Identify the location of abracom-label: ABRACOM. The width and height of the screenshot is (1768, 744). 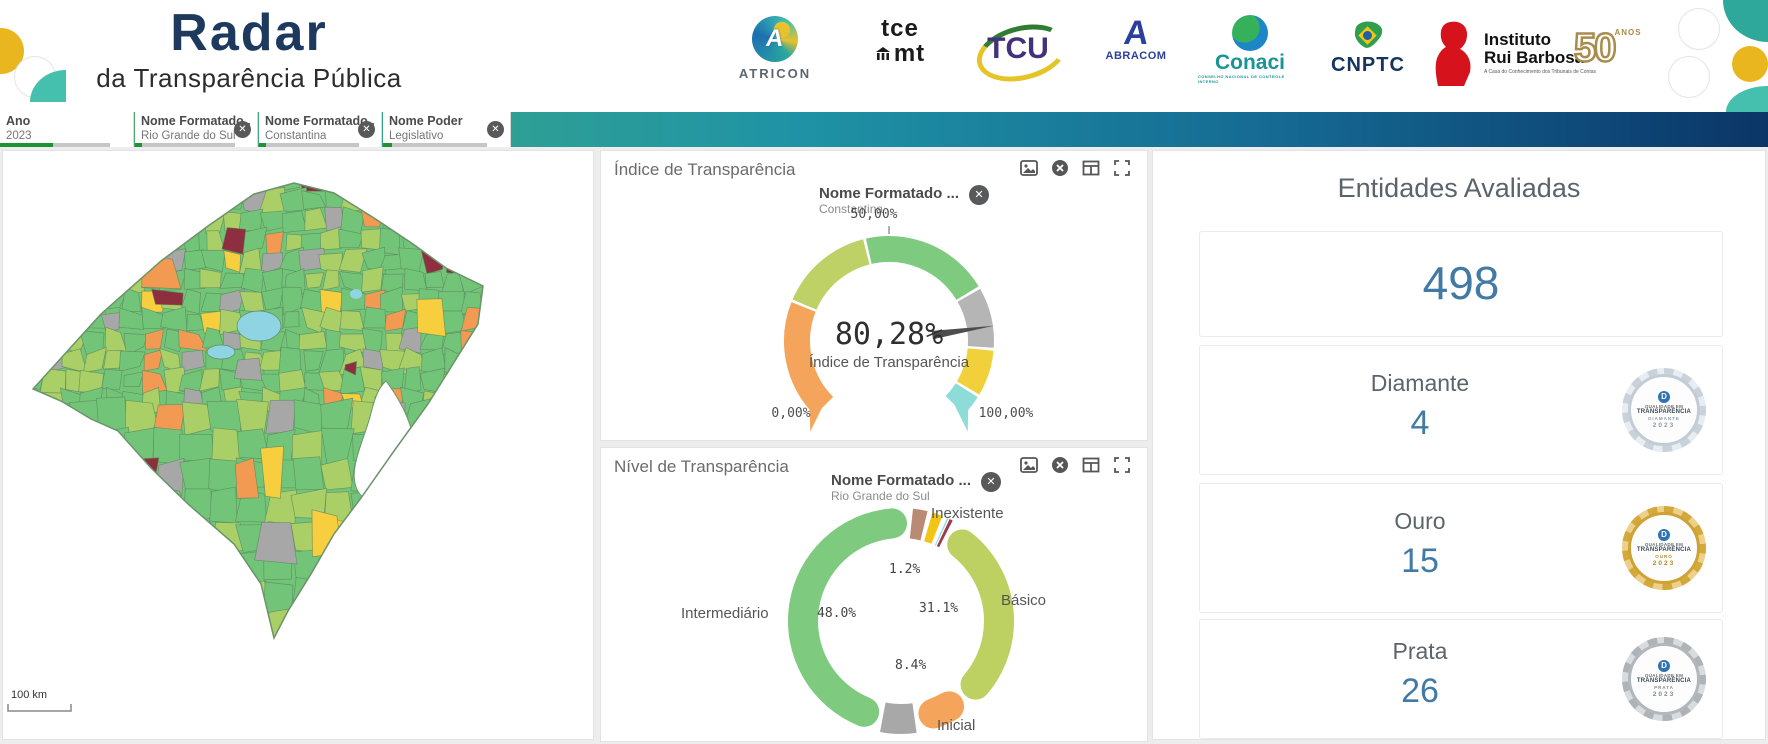
(1136, 56).